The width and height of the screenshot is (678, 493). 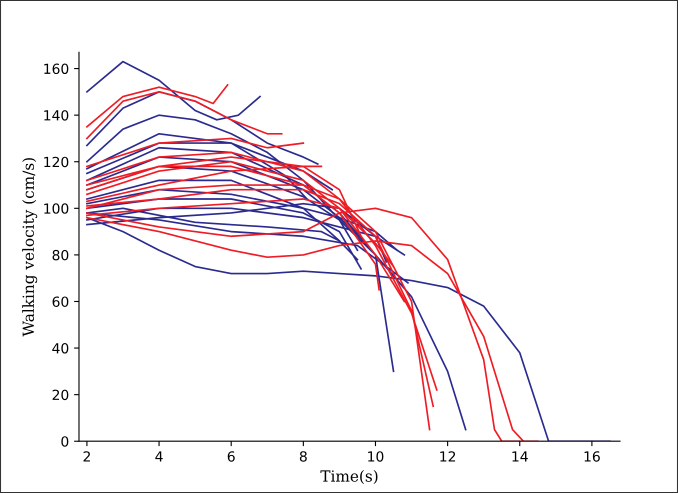 What do you see at coordinates (520, 456) in the screenshot?
I see `x-tick-label: 14` at bounding box center [520, 456].